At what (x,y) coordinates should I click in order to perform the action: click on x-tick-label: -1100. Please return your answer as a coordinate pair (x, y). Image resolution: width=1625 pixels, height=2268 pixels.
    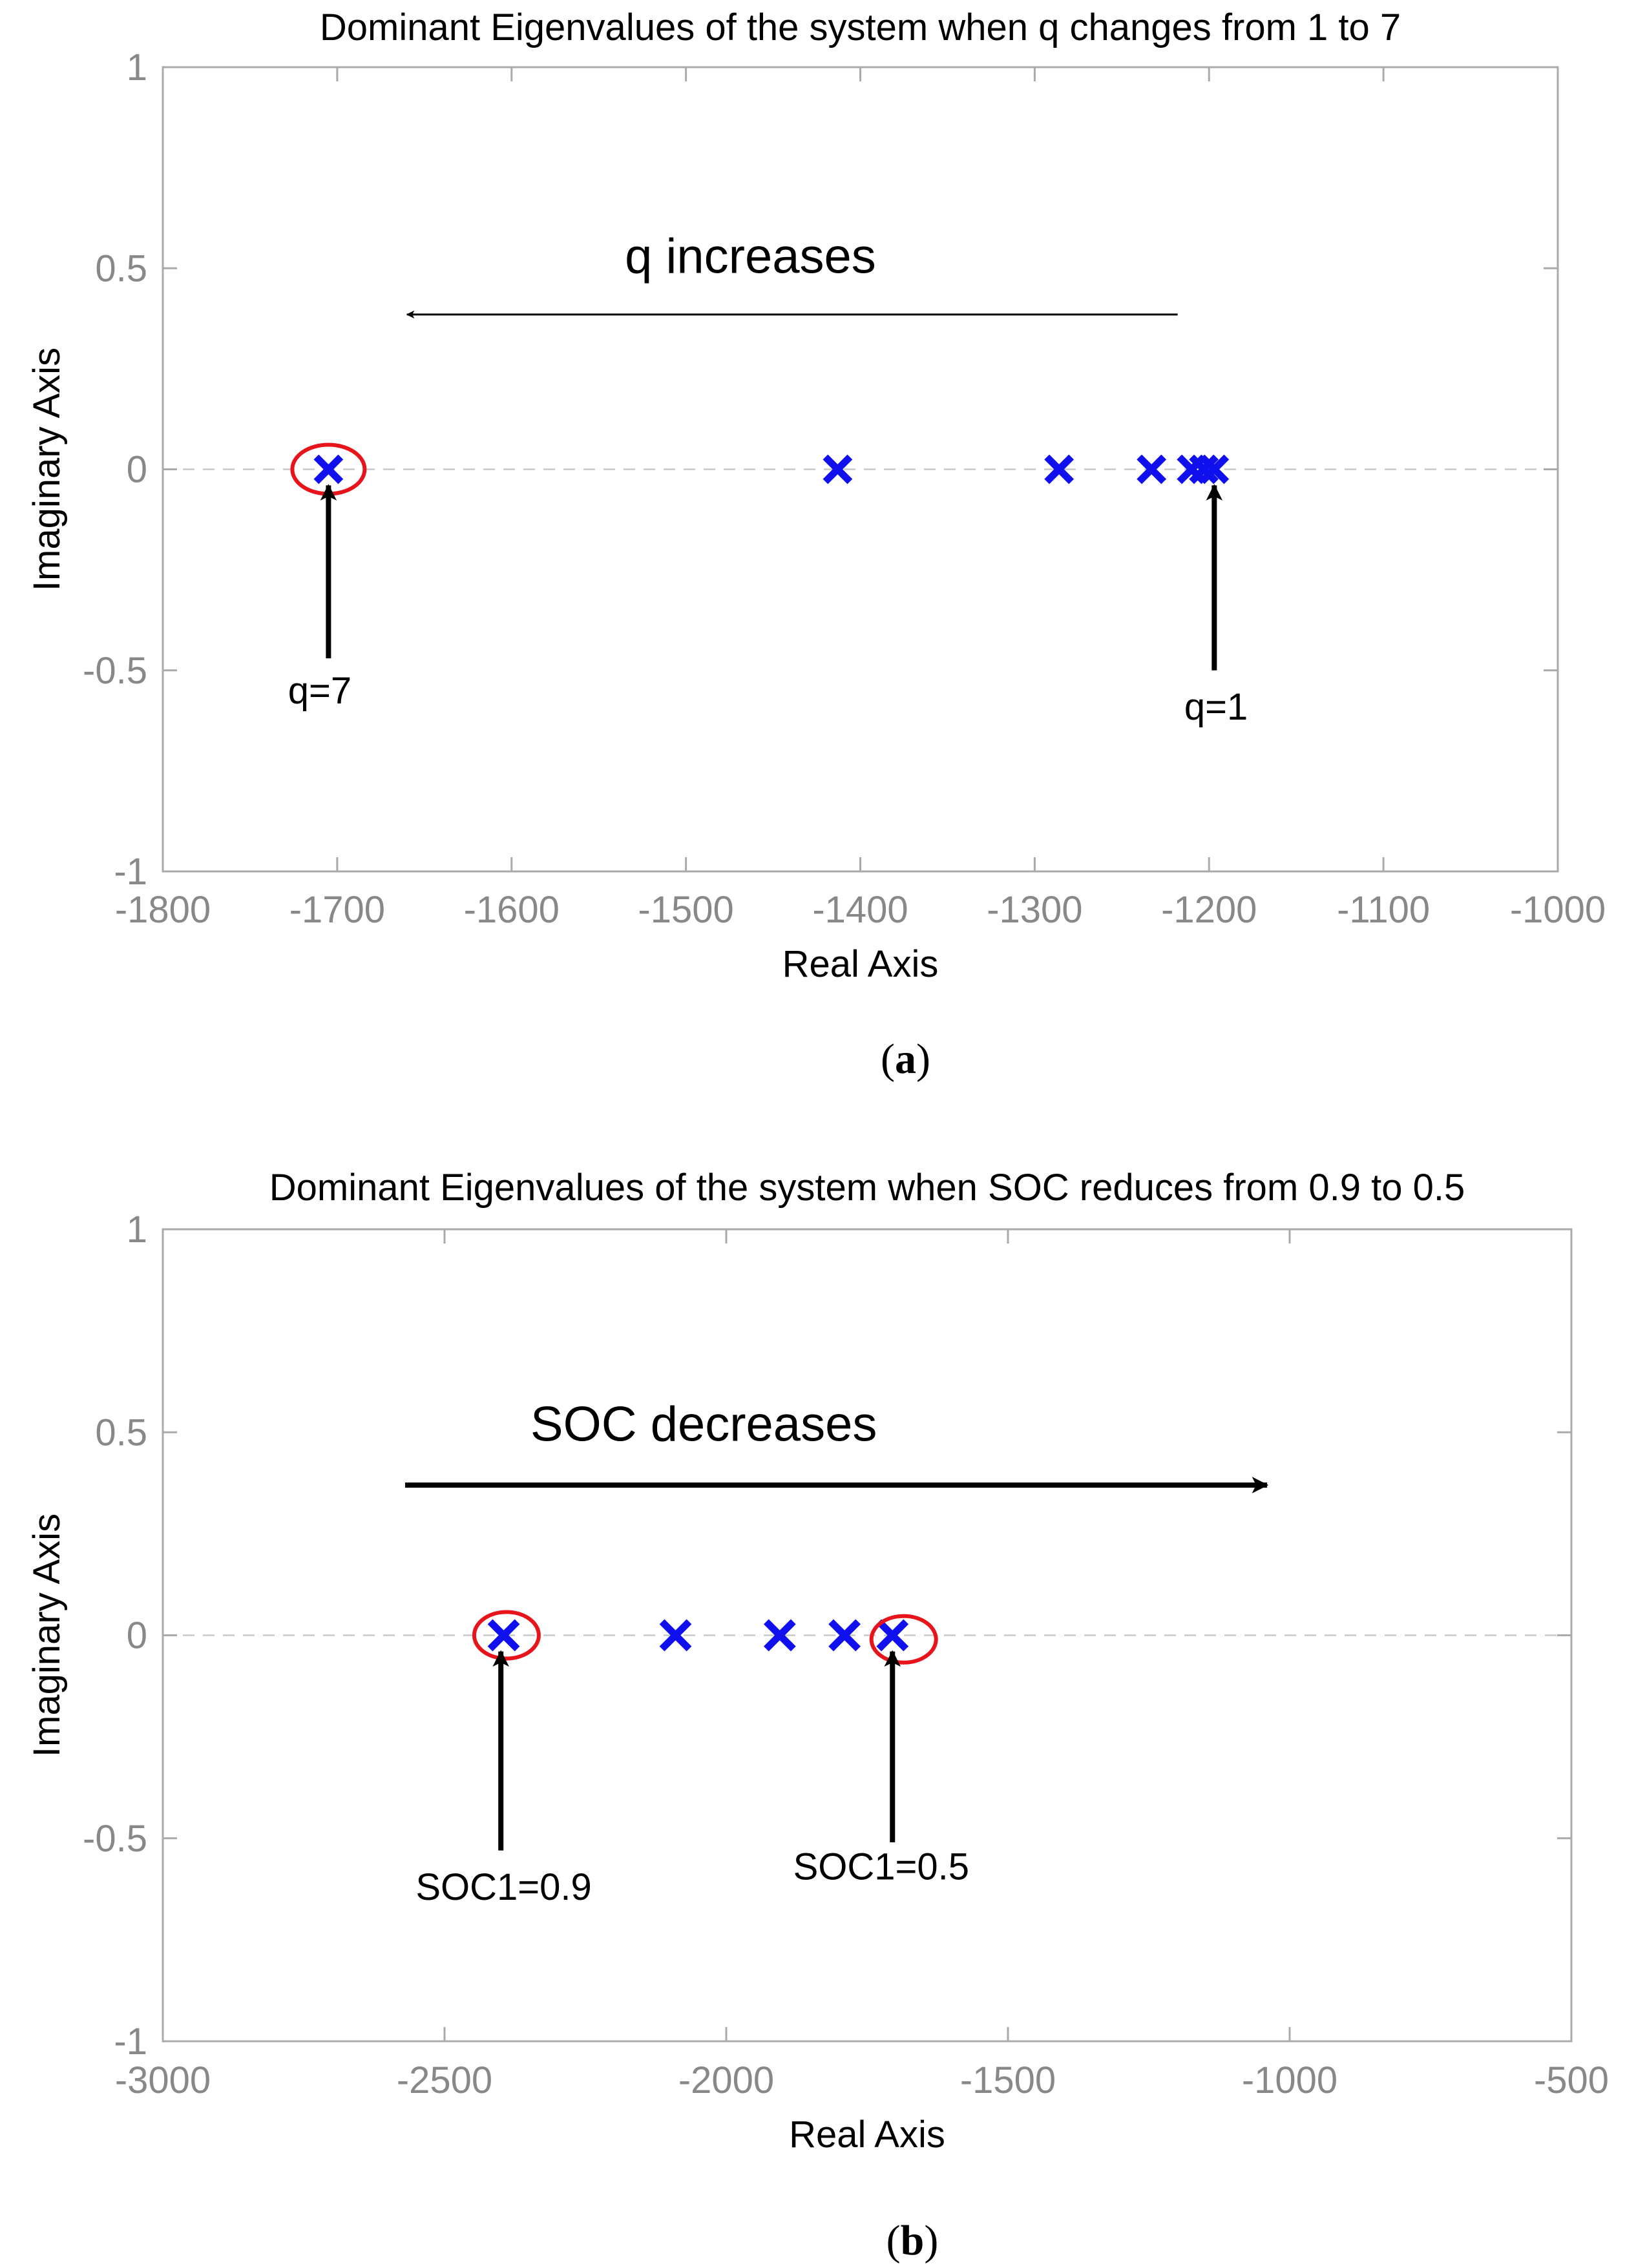
    Looking at the image, I should click on (1383, 910).